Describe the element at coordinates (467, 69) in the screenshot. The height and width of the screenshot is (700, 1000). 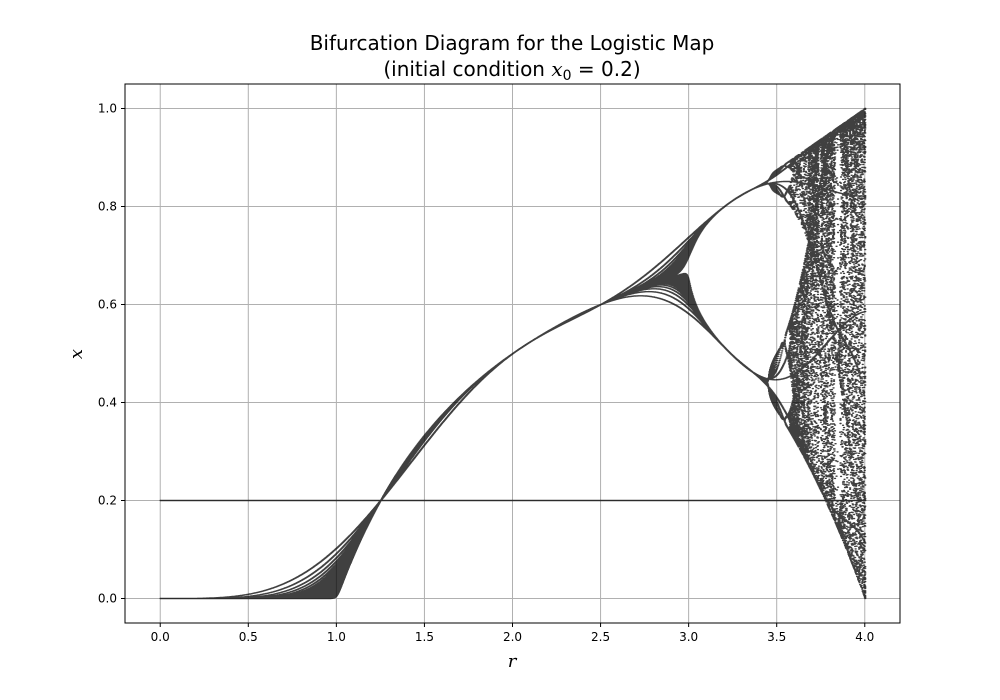
I see `title-prefix: (initial condition` at that location.